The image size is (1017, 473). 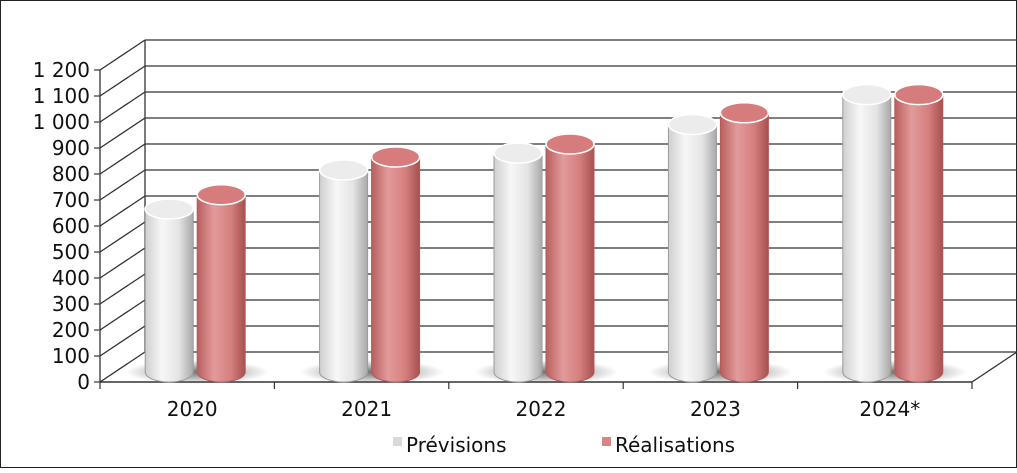 What do you see at coordinates (456, 445) in the screenshot?
I see `legend-label: Prévisions` at bounding box center [456, 445].